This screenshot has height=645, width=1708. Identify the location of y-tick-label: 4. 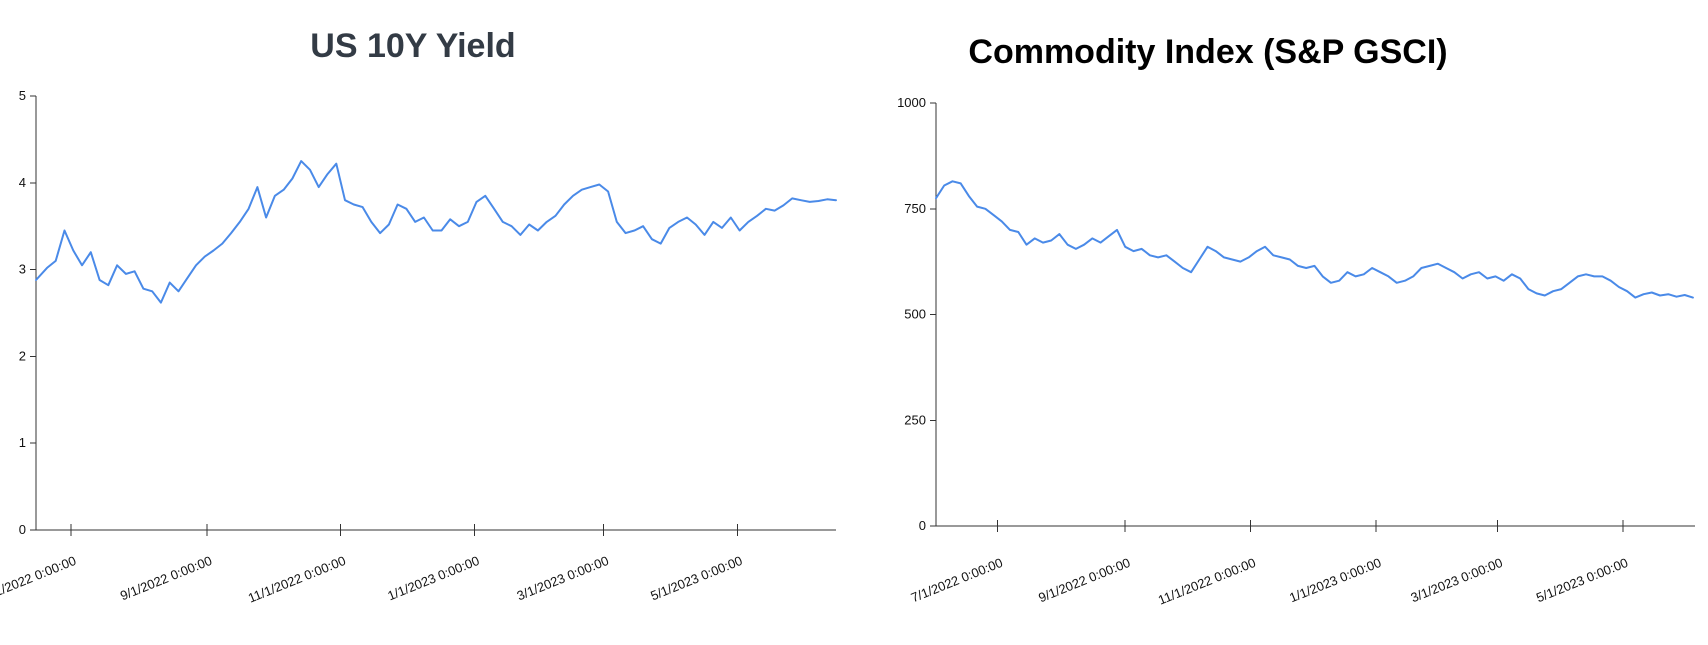
(22, 182).